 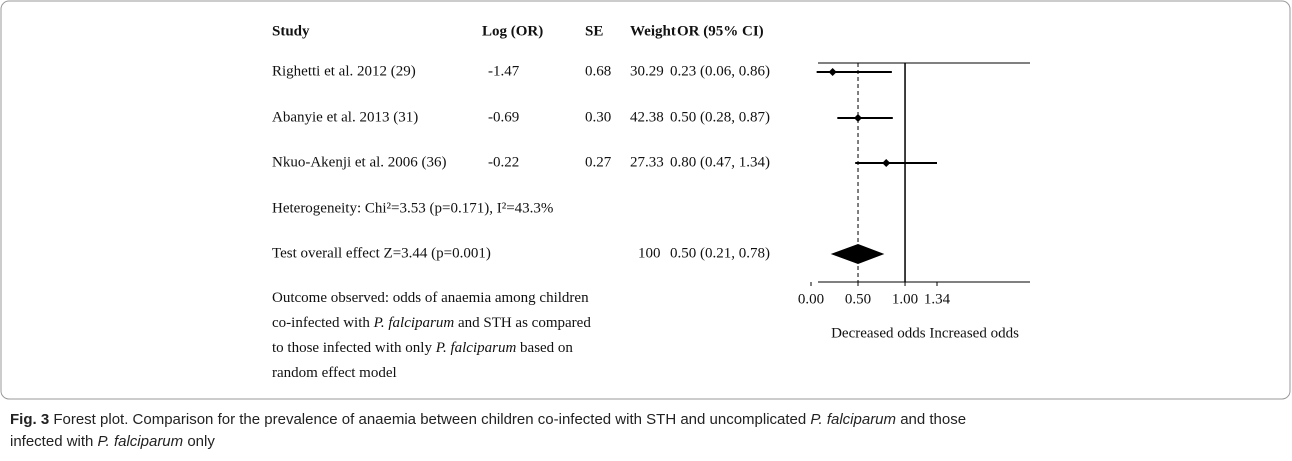 I want to click on weight: 42.38, so click(x=647, y=117).